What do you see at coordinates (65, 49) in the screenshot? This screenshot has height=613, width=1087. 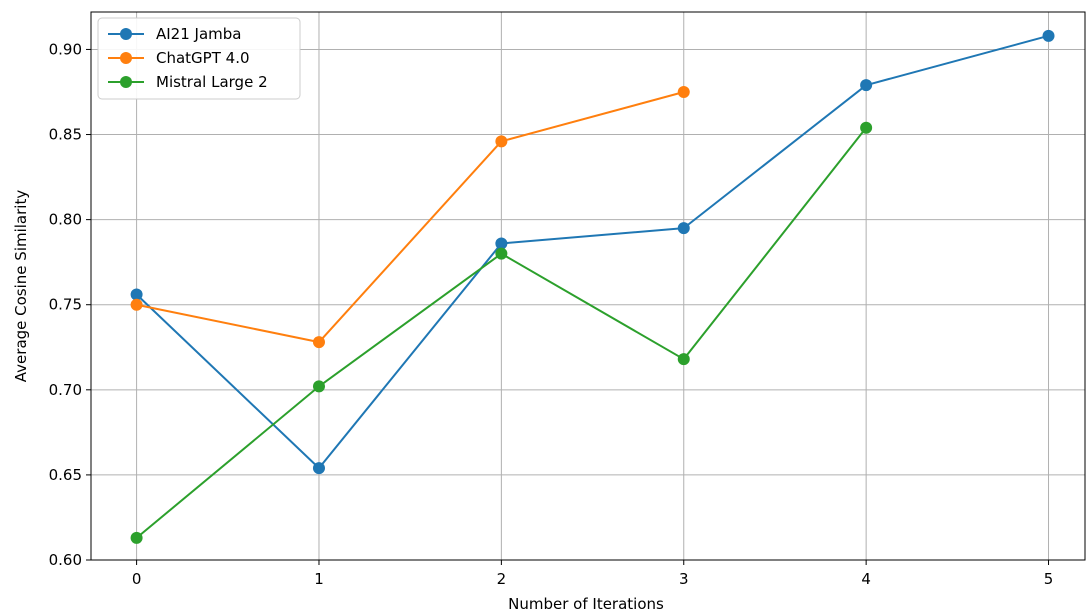 I see `y-tick-label: 0.90` at bounding box center [65, 49].